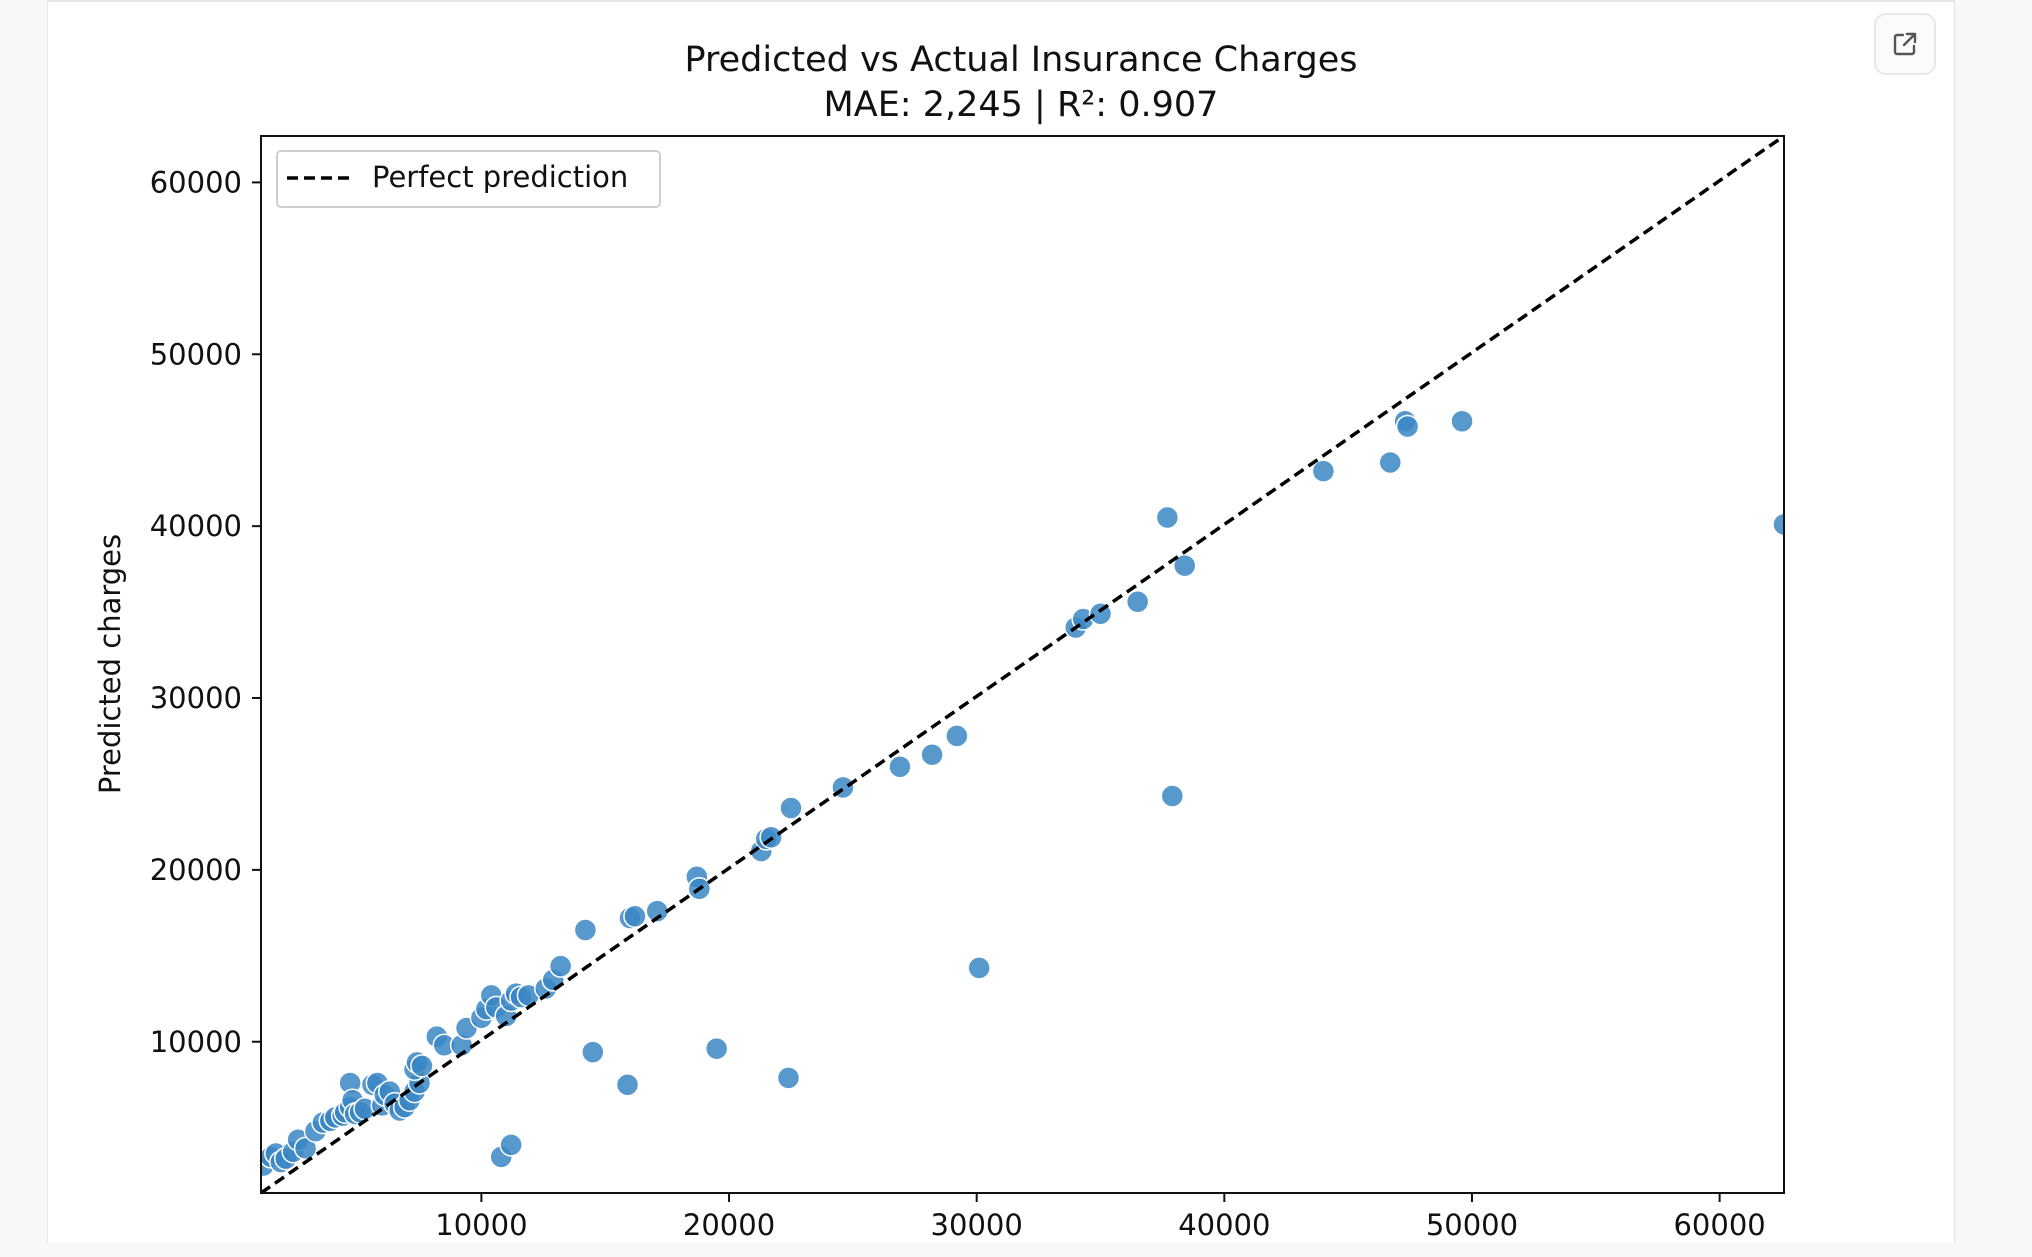 Image resolution: width=2032 pixels, height=1257 pixels. What do you see at coordinates (1001, 1) in the screenshot?
I see `card-top-border` at bounding box center [1001, 1].